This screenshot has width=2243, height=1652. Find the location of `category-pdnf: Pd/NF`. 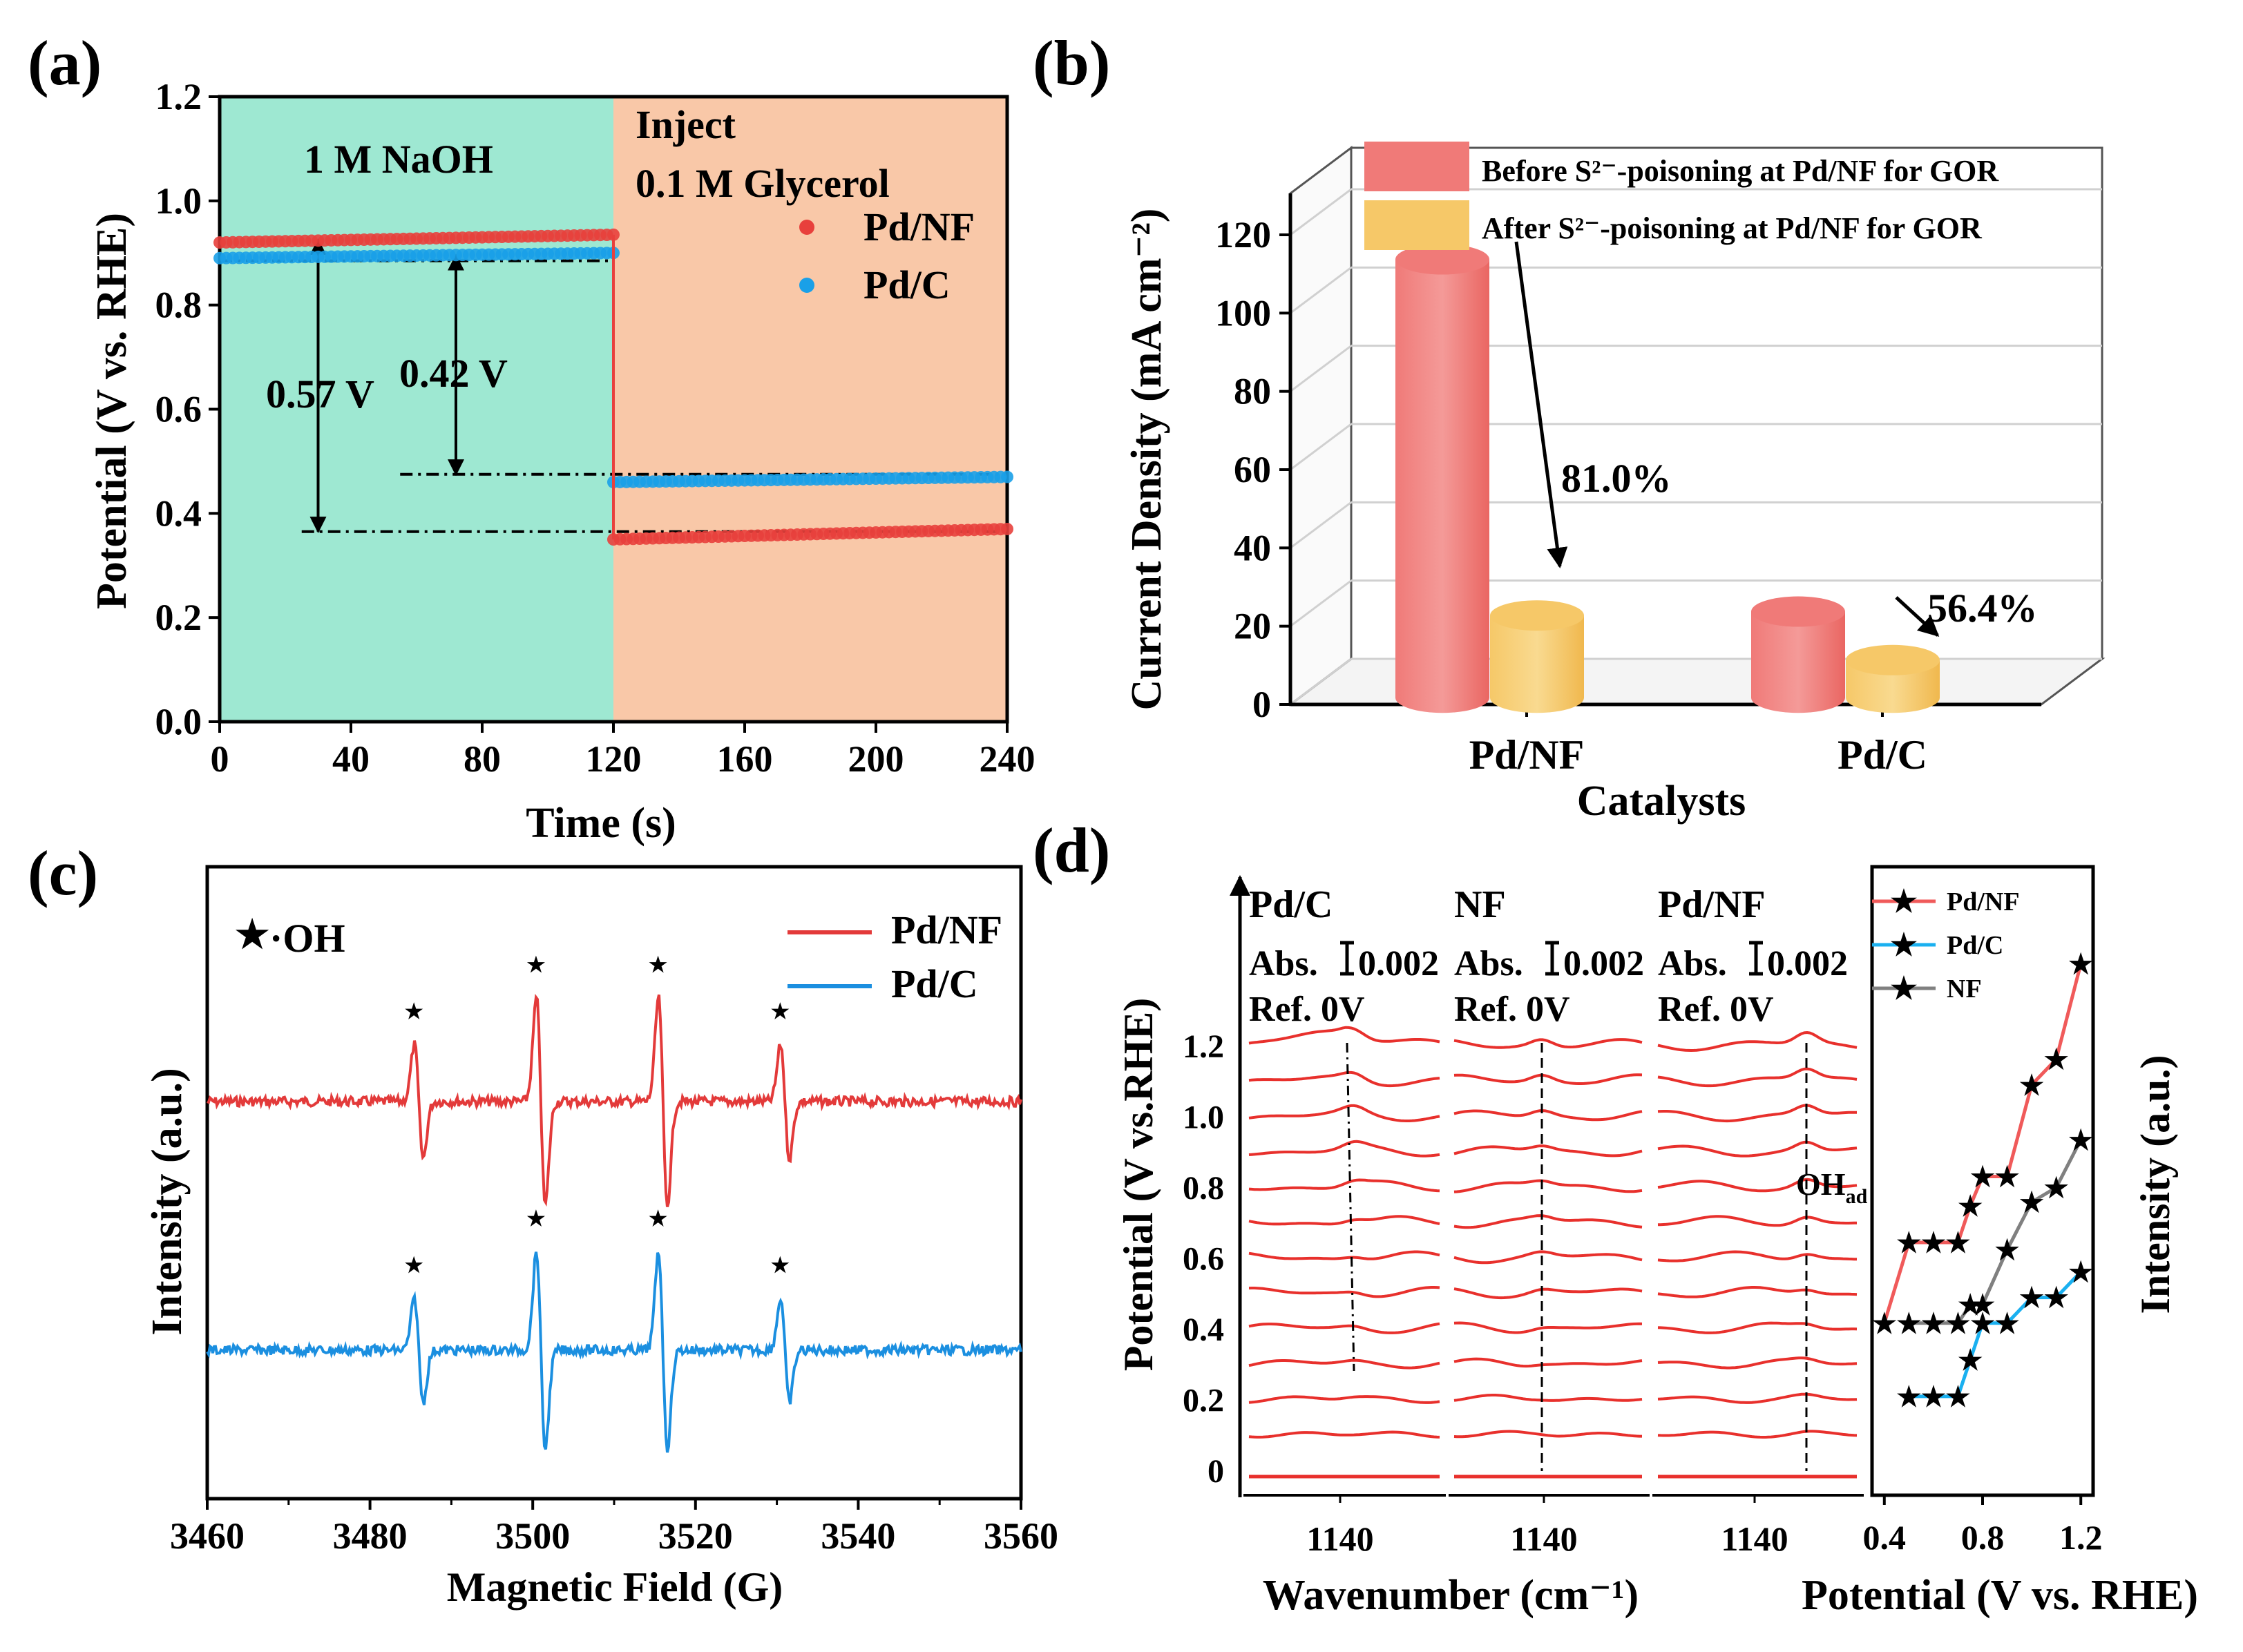

category-pdnf: Pd/NF is located at coordinates (1527, 755).